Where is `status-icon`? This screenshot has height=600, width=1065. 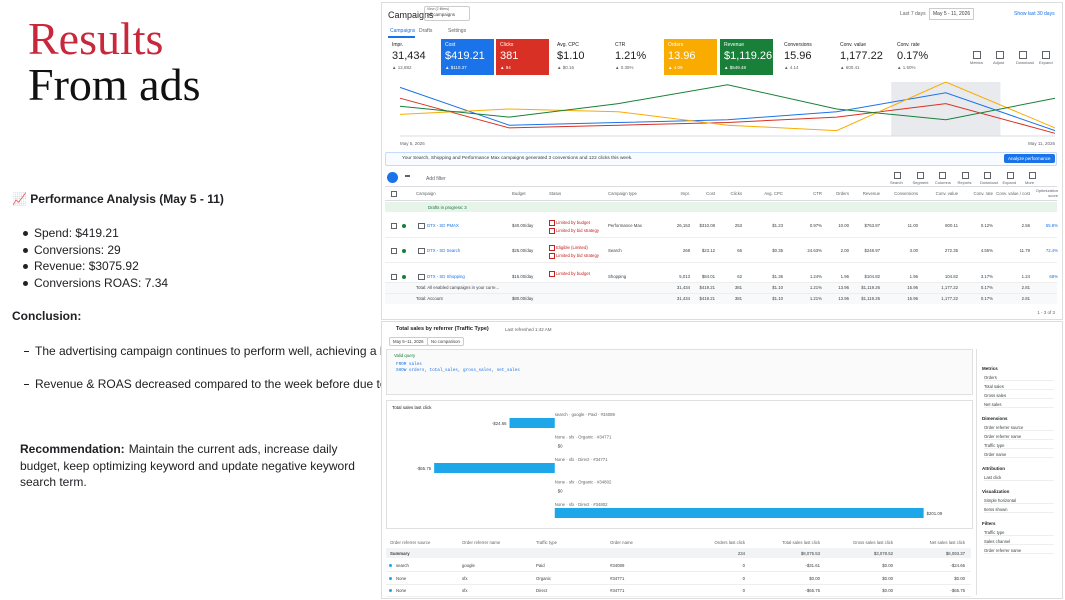
status-icon is located at coordinates (552, 231).